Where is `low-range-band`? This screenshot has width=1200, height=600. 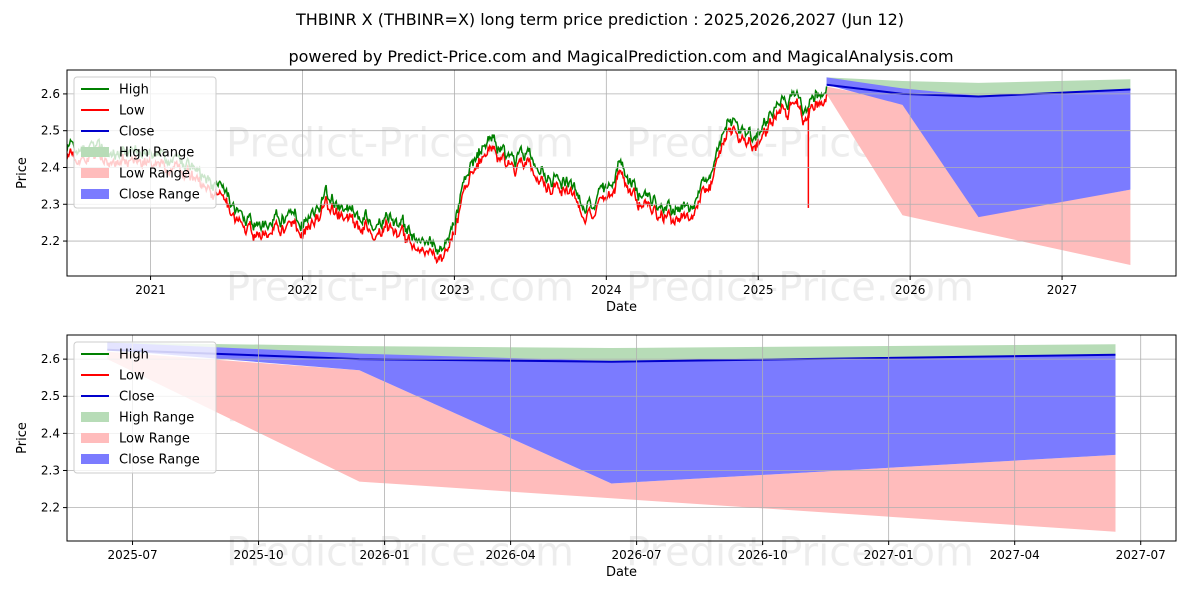 low-range-band is located at coordinates (978, 175).